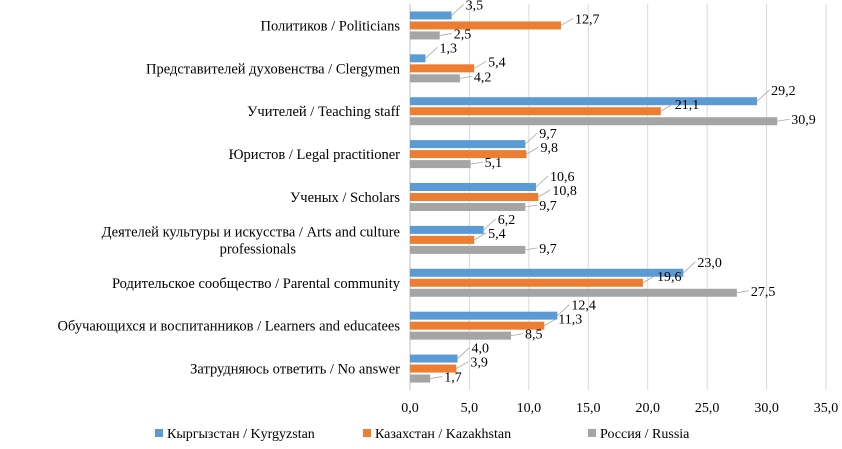 The width and height of the screenshot is (842, 449). What do you see at coordinates (583, 306) in the screenshot?
I see `data-label: 12,4` at bounding box center [583, 306].